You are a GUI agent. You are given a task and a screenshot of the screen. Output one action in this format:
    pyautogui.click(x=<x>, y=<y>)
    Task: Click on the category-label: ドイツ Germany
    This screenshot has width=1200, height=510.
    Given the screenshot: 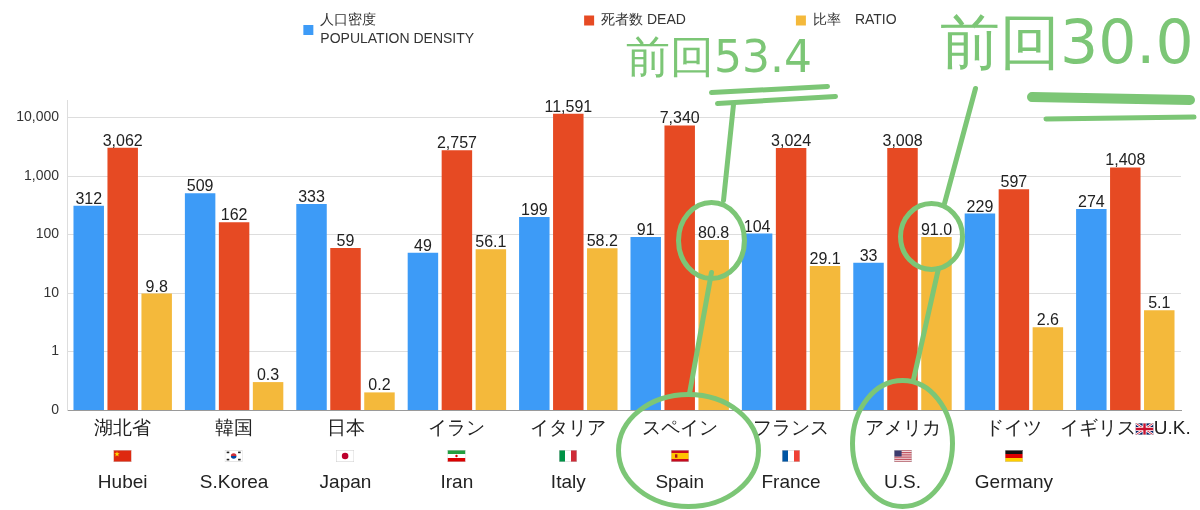 What is the action you would take?
    pyautogui.click(x=1013, y=454)
    